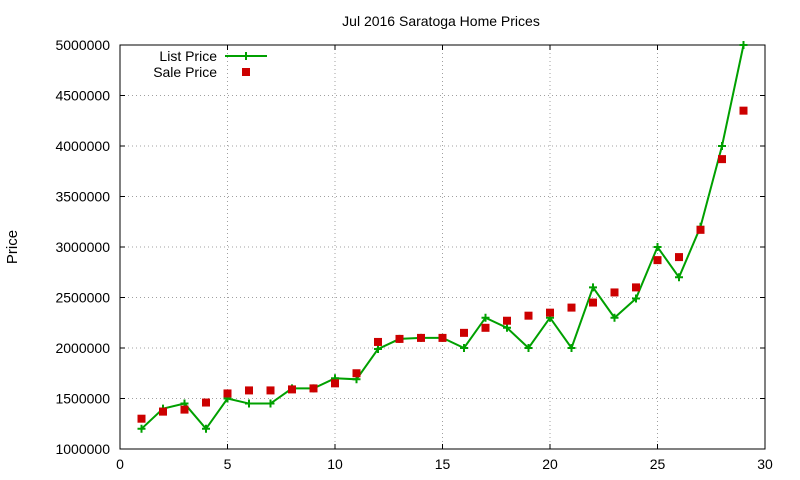  Describe the element at coordinates (82, 146) in the screenshot. I see `y-tick-label: 4000000` at that location.